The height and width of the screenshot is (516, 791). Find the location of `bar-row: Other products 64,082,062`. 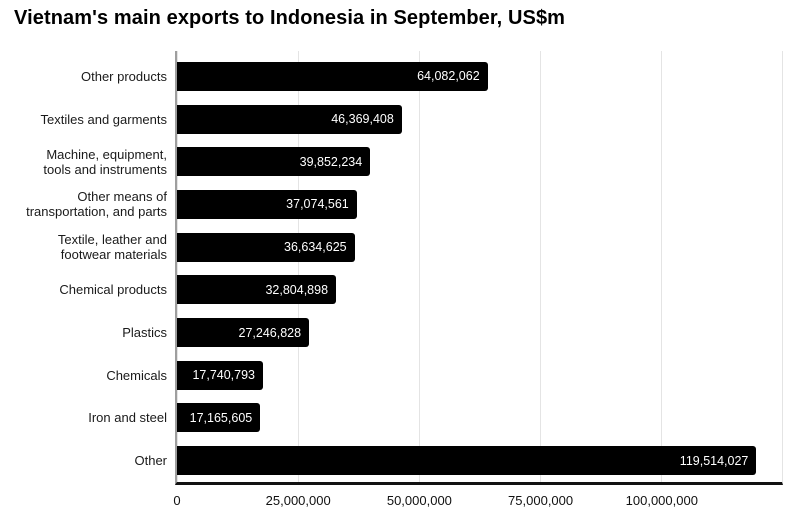

bar-row: Other products 64,082,062 is located at coordinates (391, 76).